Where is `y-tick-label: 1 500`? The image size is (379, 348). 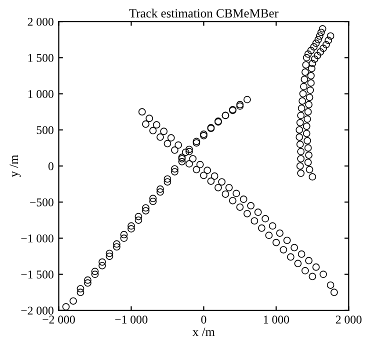
y-tick-label: 1 500 is located at coordinates (41, 58).